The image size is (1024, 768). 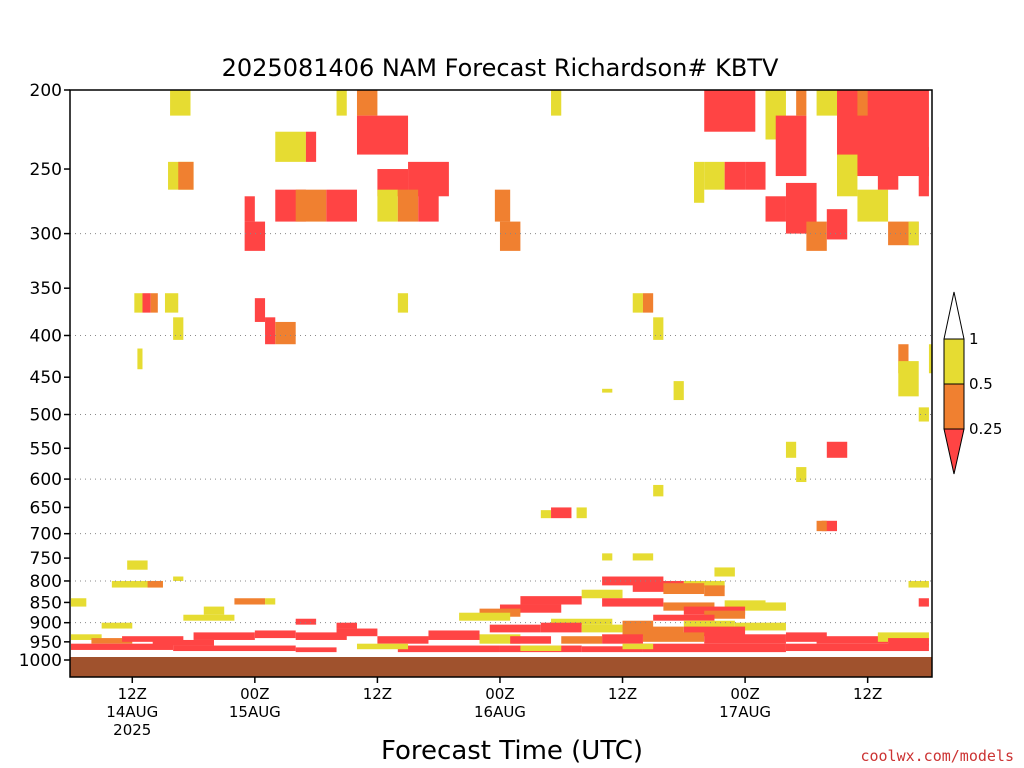 I want to click on y-tick-label: 650, so click(x=46, y=508).